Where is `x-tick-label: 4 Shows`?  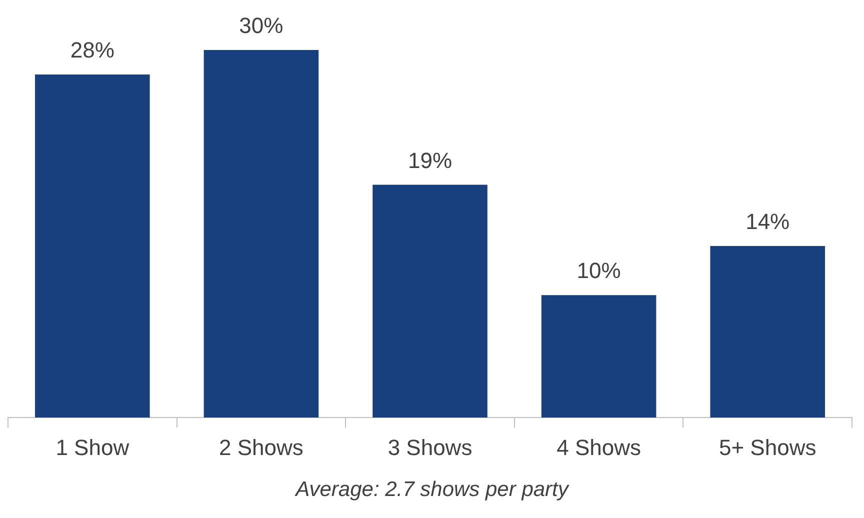 x-tick-label: 4 Shows is located at coordinates (598, 447).